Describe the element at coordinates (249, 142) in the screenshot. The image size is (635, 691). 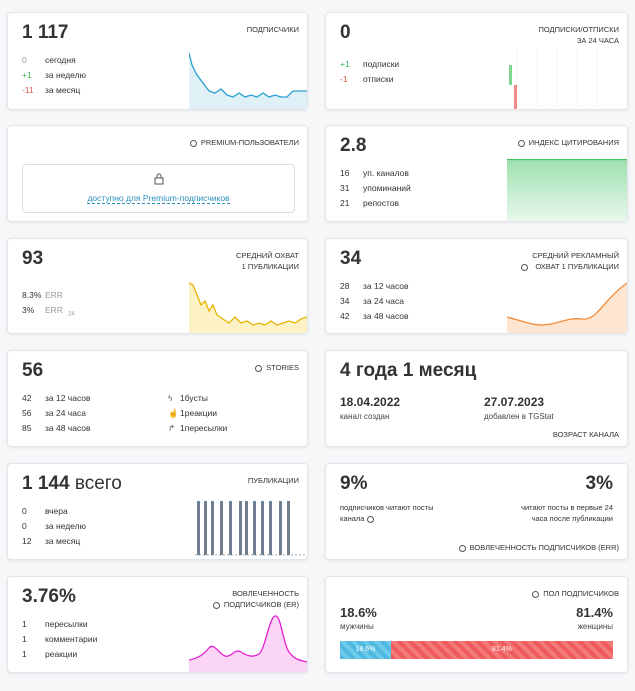
I see `label-text: PREMIUM-ПОЛЬЗОВАТЕЛИ` at that location.